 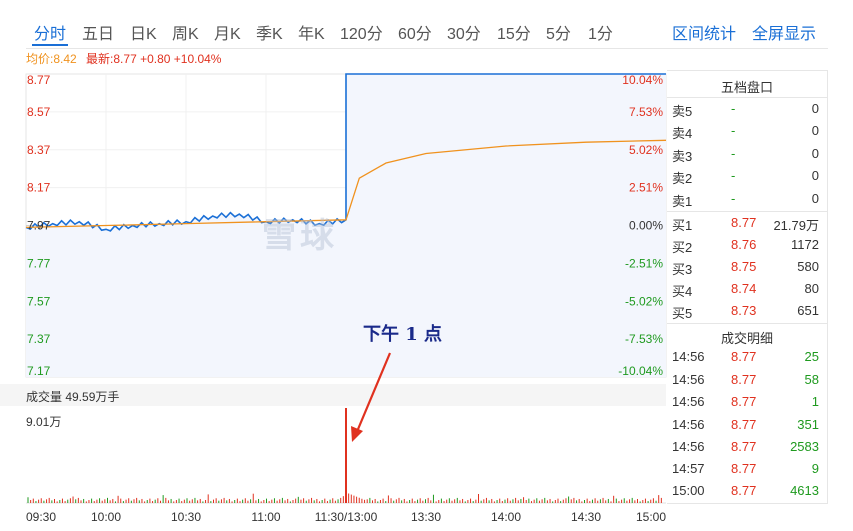 What do you see at coordinates (50, 34) in the screenshot?
I see `tab-fenshi: 分时` at bounding box center [50, 34].